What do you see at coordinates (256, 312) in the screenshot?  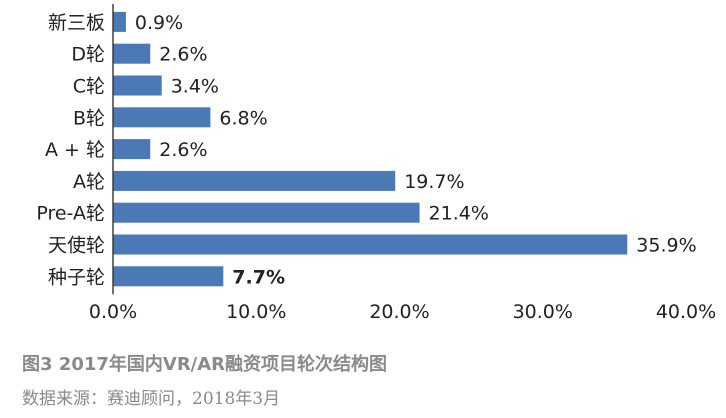 I see `x-tick-label: 10.0%` at bounding box center [256, 312].